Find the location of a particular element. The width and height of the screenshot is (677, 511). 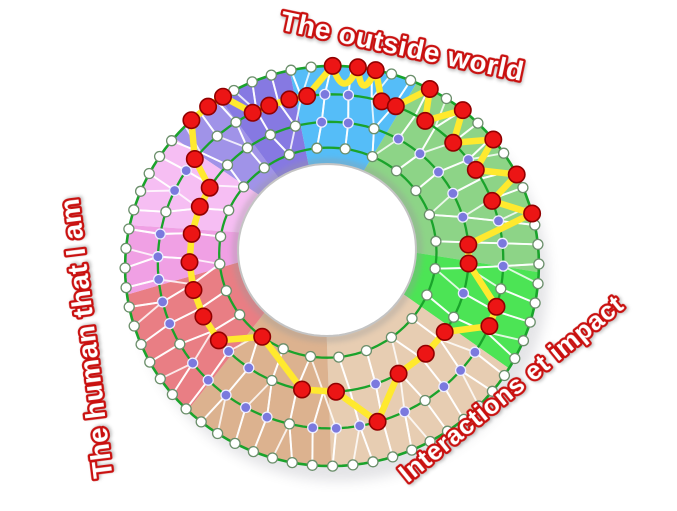

sector-tan-dark is located at coordinates (259, 389).